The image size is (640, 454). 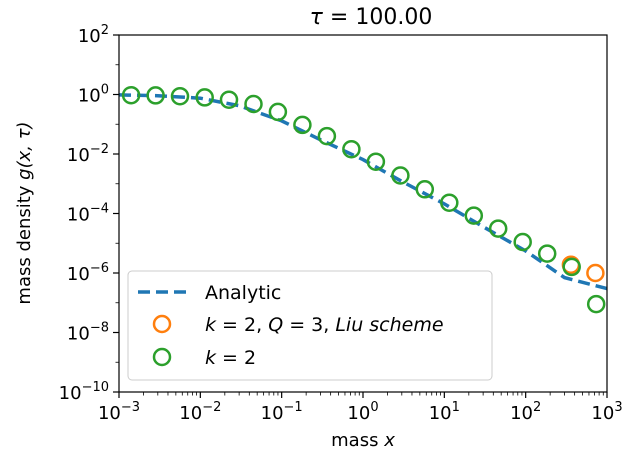 What do you see at coordinates (525, 412) in the screenshot?
I see `x-tick-label: 10²` at bounding box center [525, 412].